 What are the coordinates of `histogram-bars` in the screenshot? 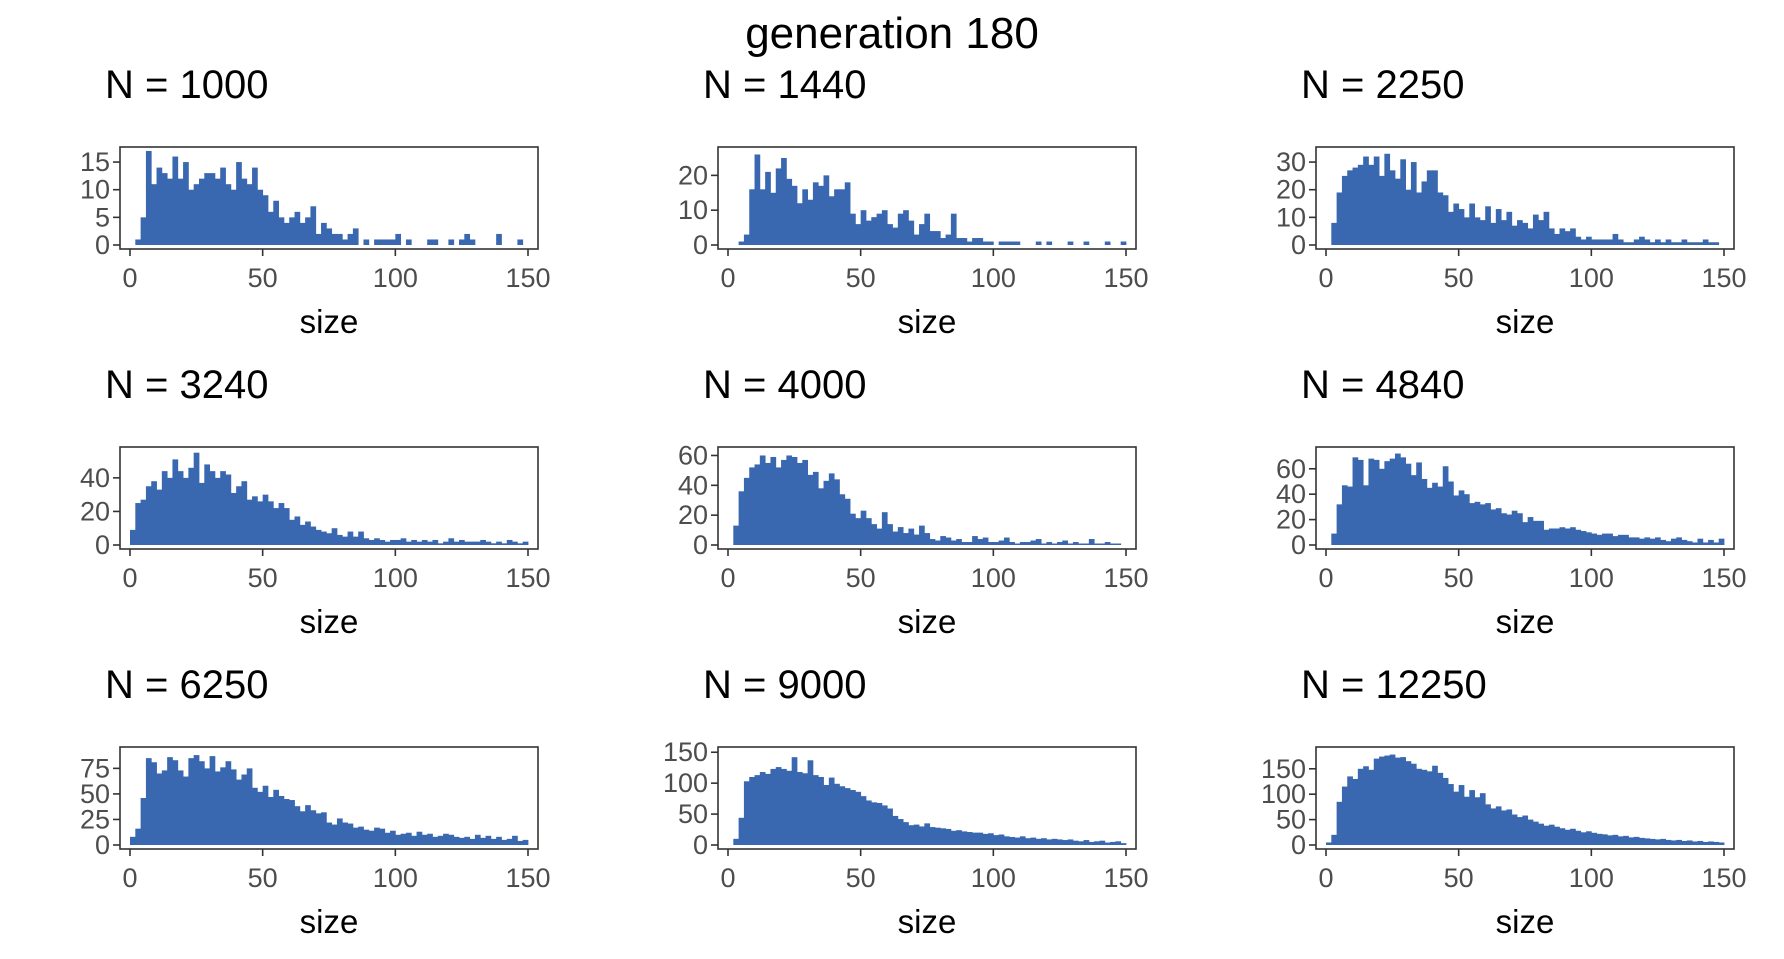 It's located at (927, 500).